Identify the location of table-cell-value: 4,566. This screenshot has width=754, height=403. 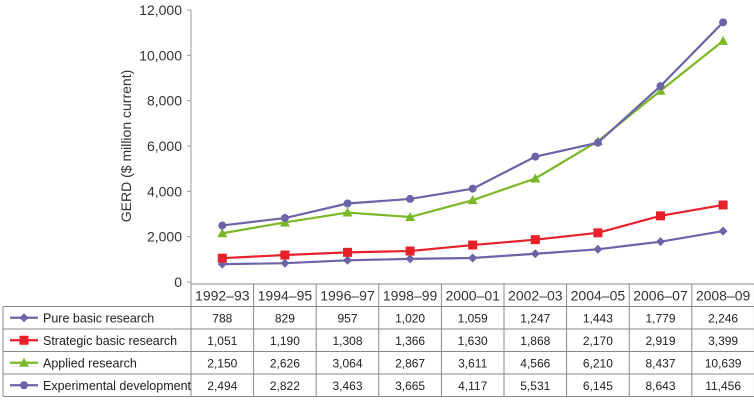
(535, 363).